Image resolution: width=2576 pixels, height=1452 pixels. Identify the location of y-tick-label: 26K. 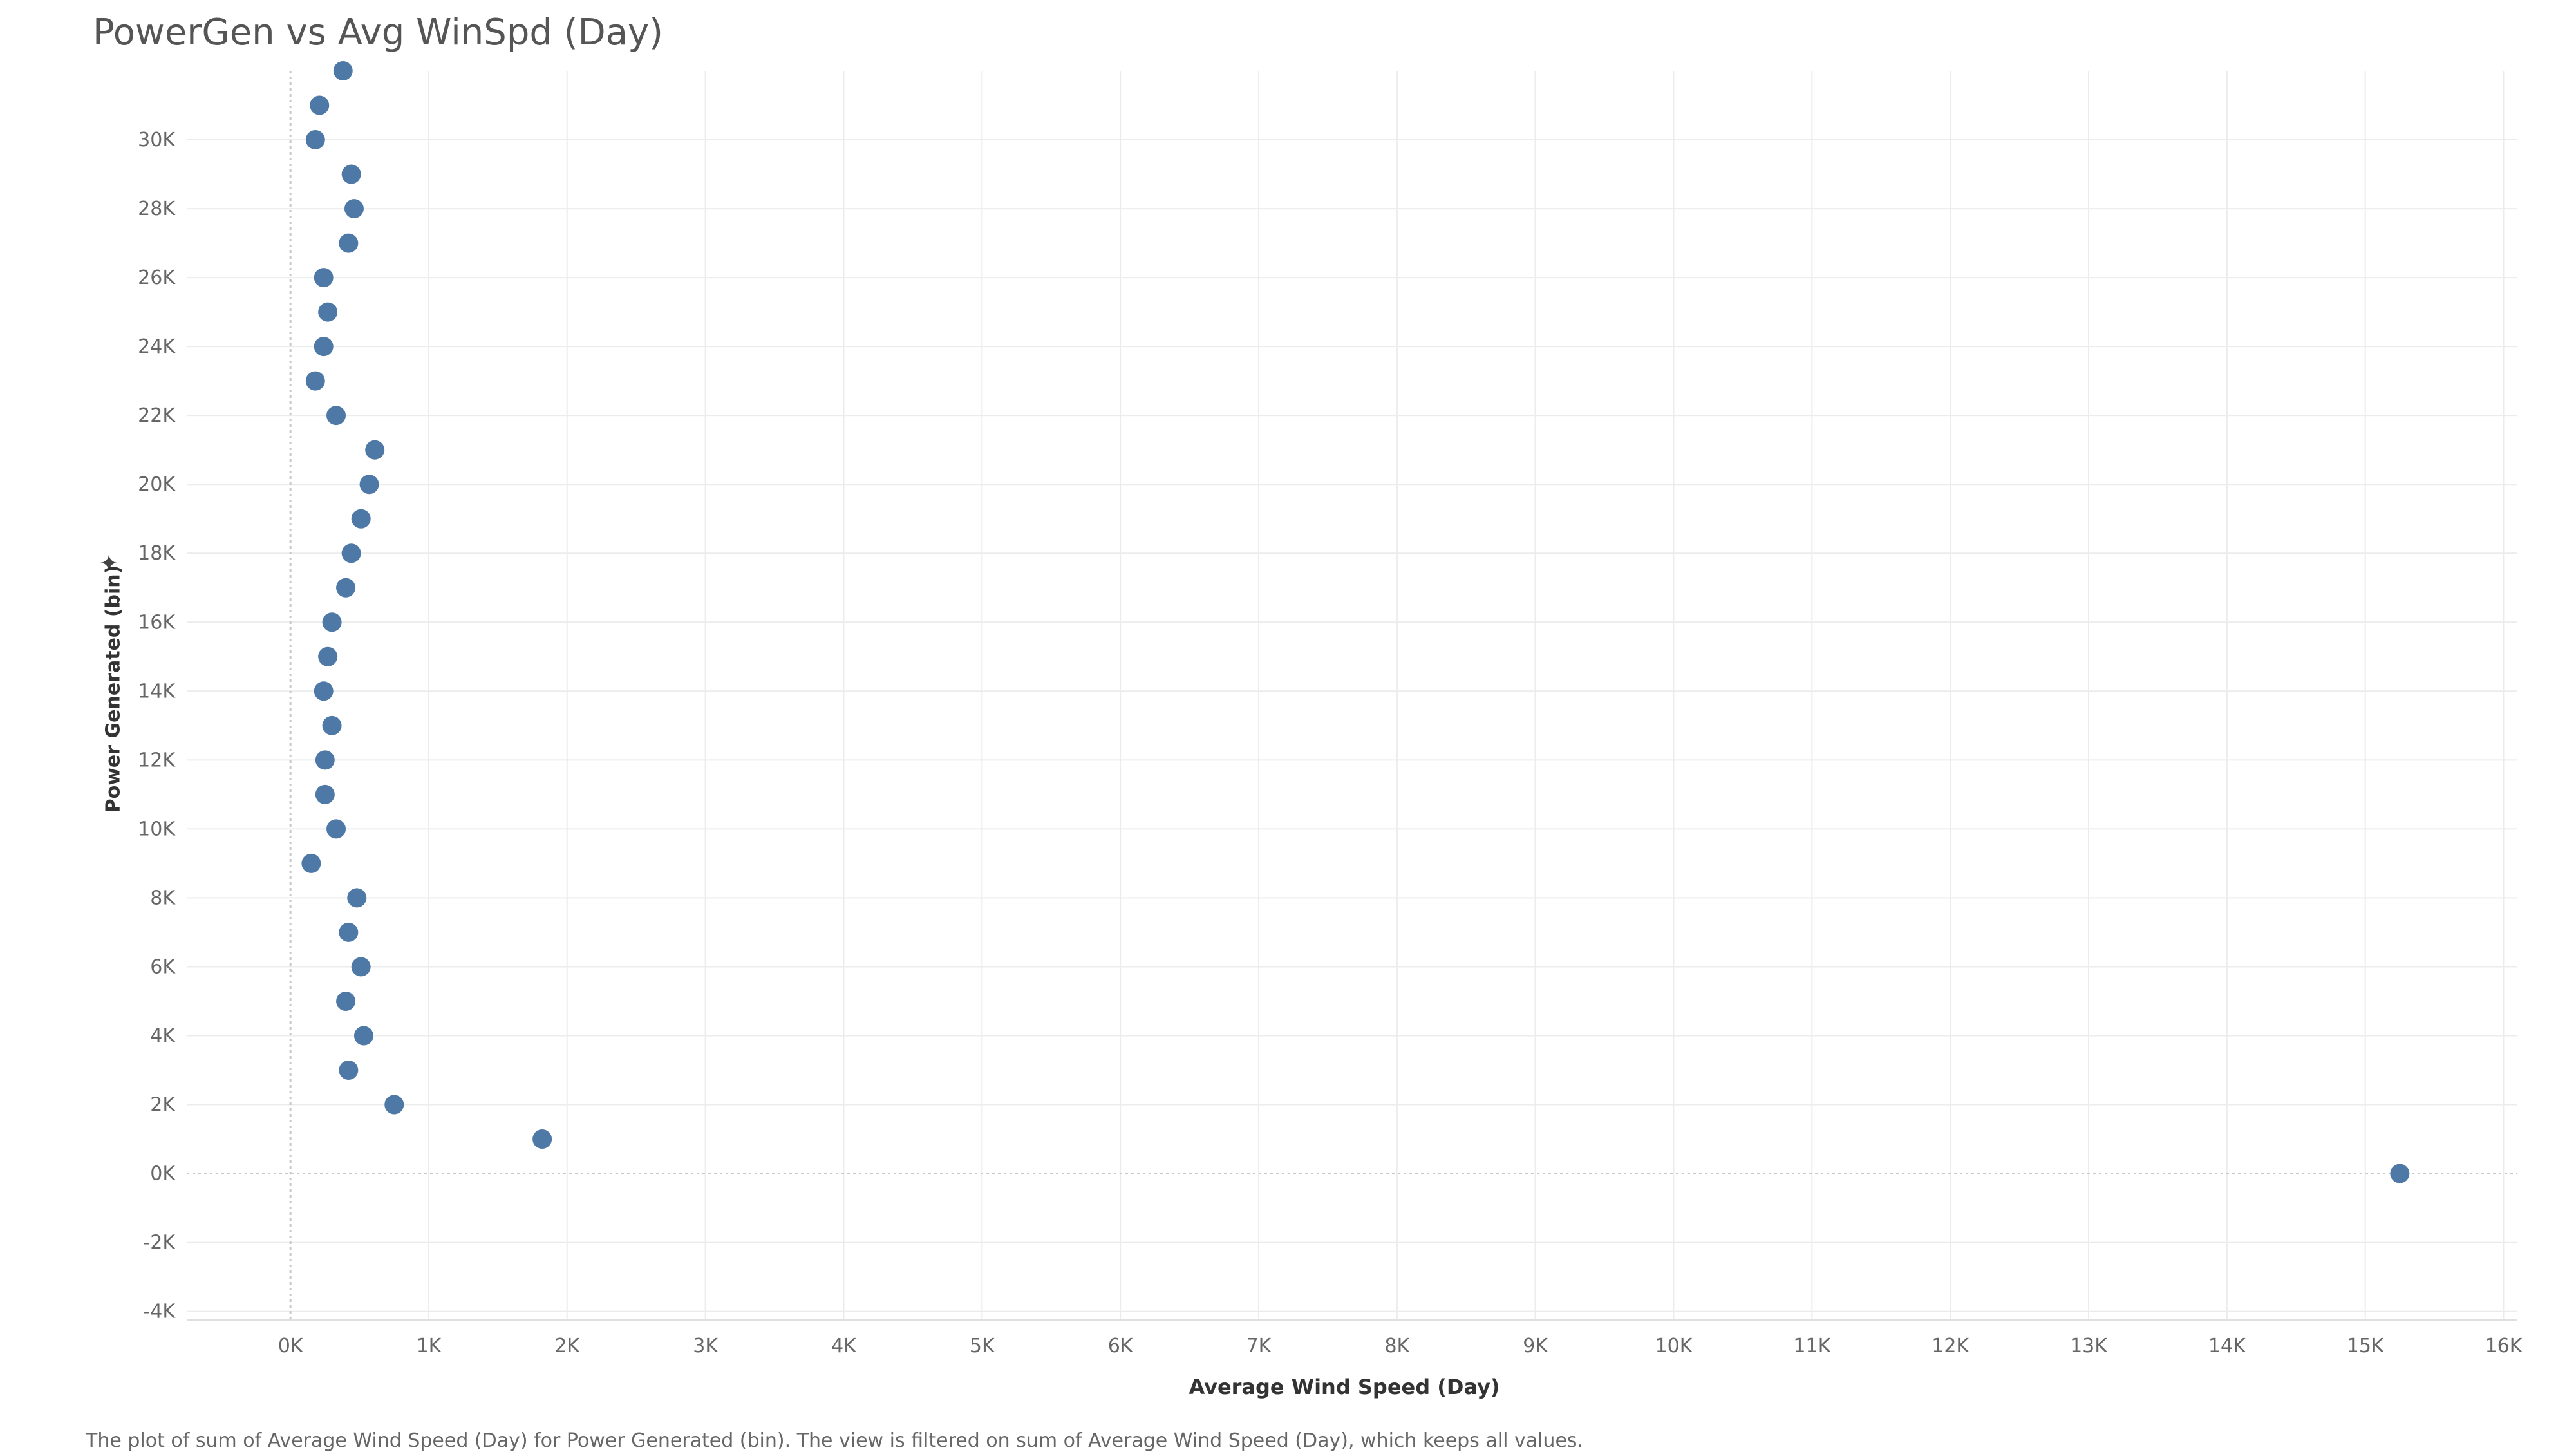
(157, 278).